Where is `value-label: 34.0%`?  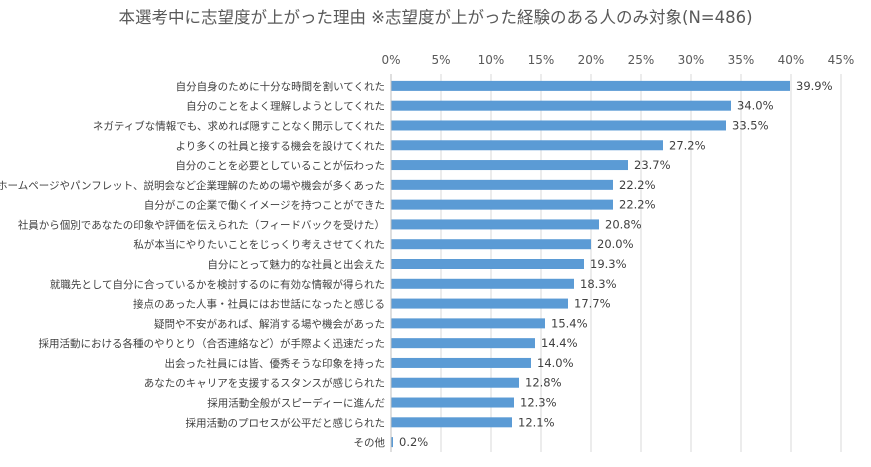 value-label: 34.0% is located at coordinates (755, 106).